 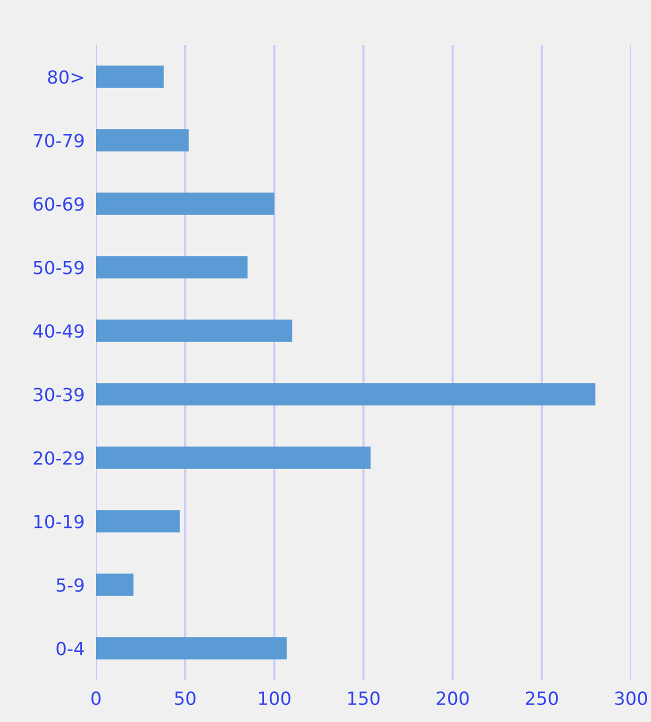 What do you see at coordinates (59, 204) in the screenshot?
I see `y-tick-label: 60-69` at bounding box center [59, 204].